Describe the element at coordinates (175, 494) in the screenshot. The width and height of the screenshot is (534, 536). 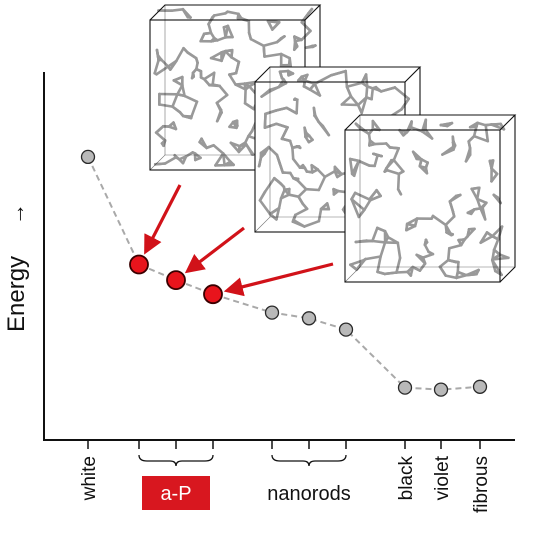
I see `group-label: a-P` at that location.